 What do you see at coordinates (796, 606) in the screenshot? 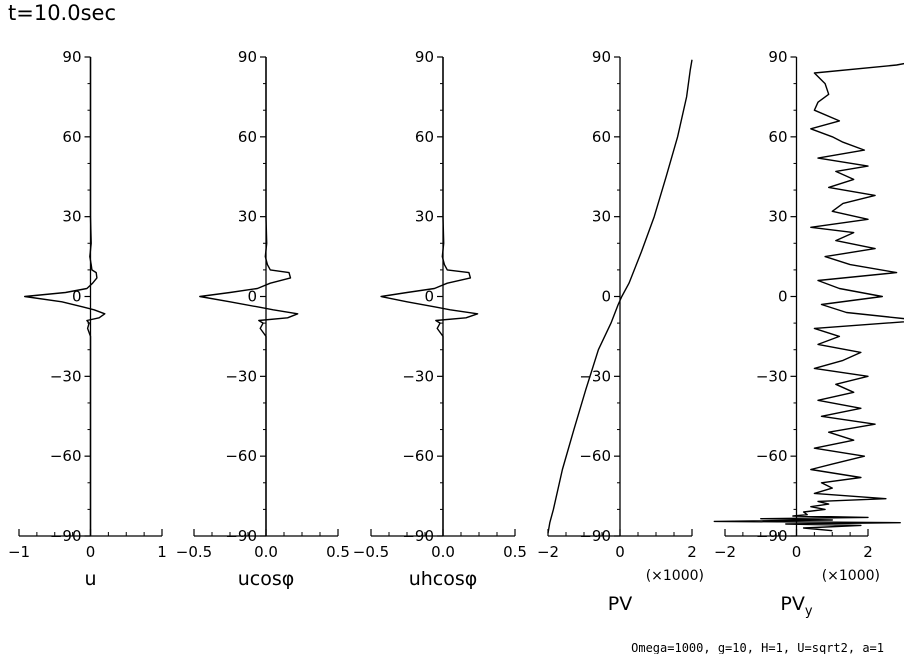
I see `x-axis-label: PVy` at bounding box center [796, 606].